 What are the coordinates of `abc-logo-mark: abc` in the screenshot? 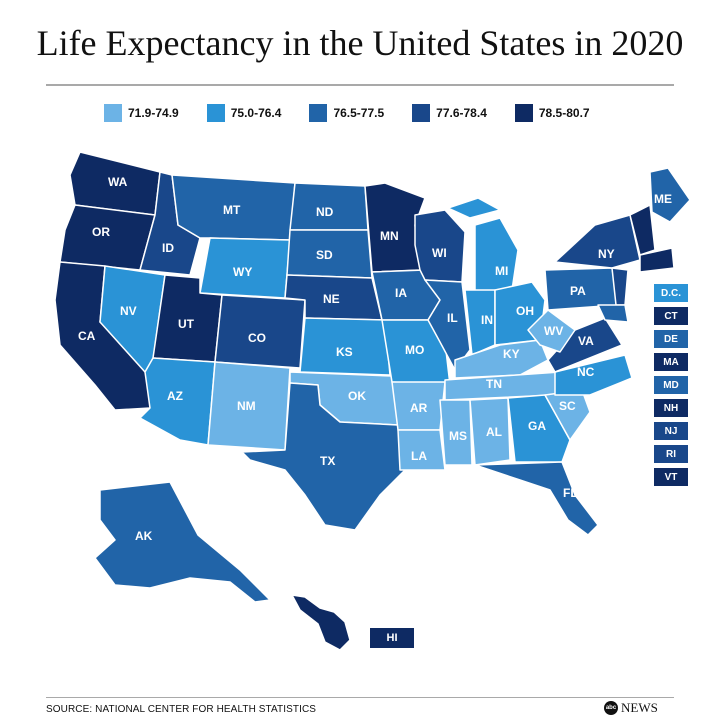 It's located at (611, 708).